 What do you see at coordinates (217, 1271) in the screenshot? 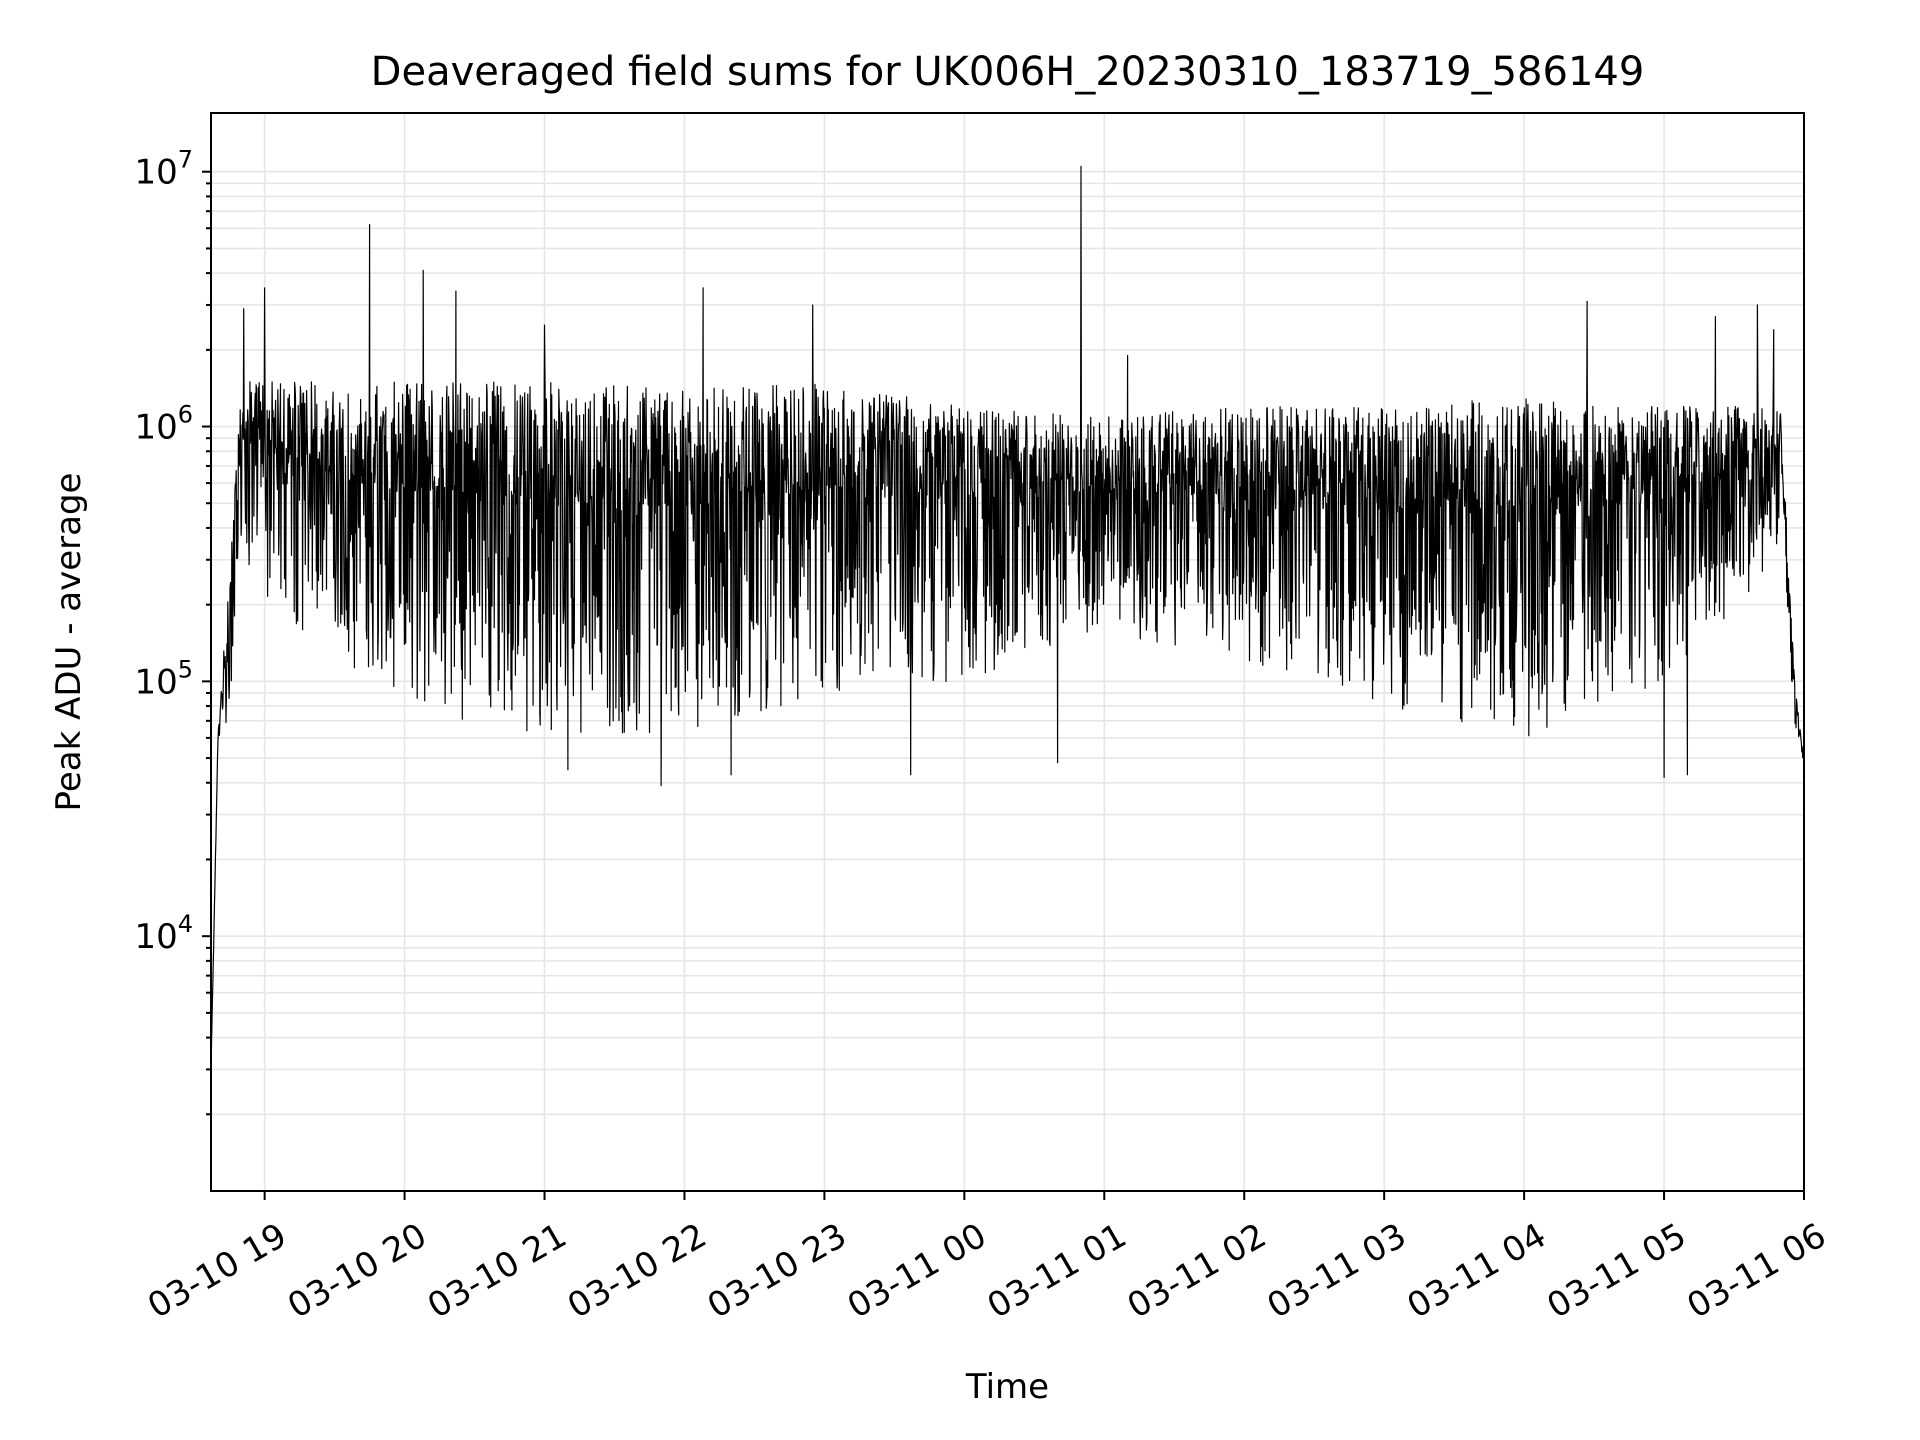
I see `x-tick-label: 03-10 19` at bounding box center [217, 1271].